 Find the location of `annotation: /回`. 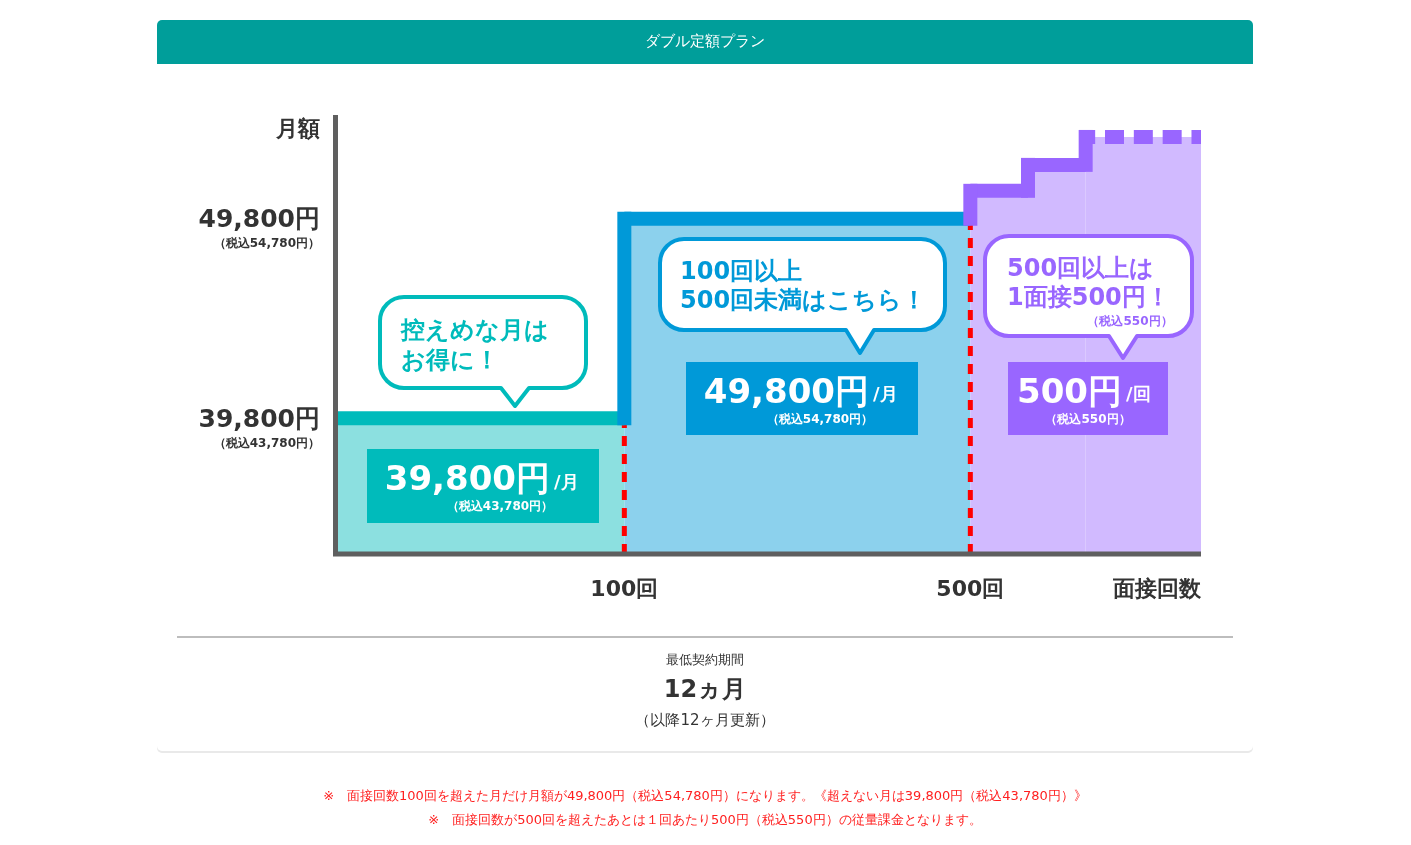

annotation: /回 is located at coordinates (1138, 393).